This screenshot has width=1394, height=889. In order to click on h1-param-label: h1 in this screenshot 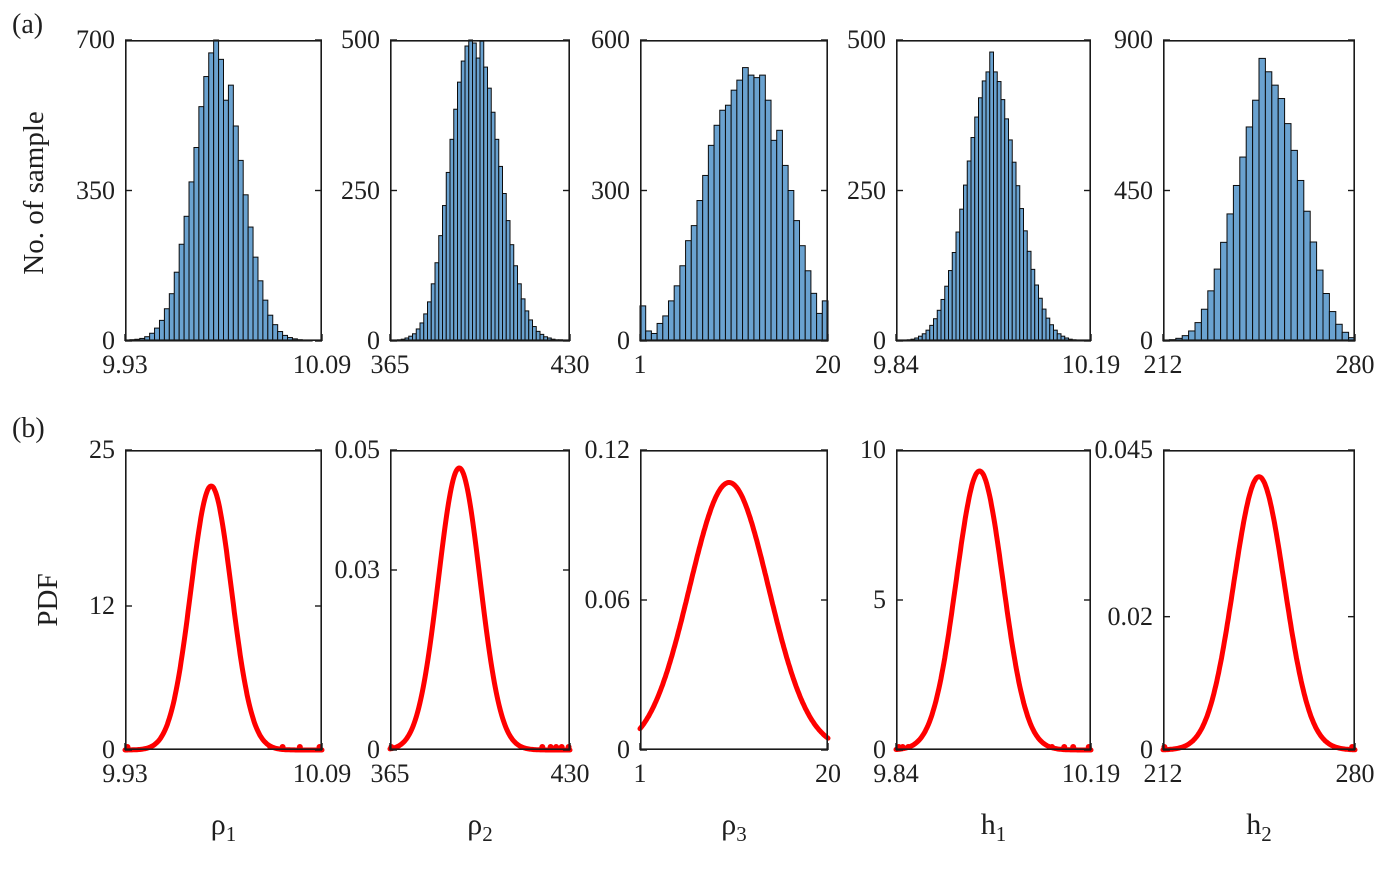, I will do `click(993, 827)`.